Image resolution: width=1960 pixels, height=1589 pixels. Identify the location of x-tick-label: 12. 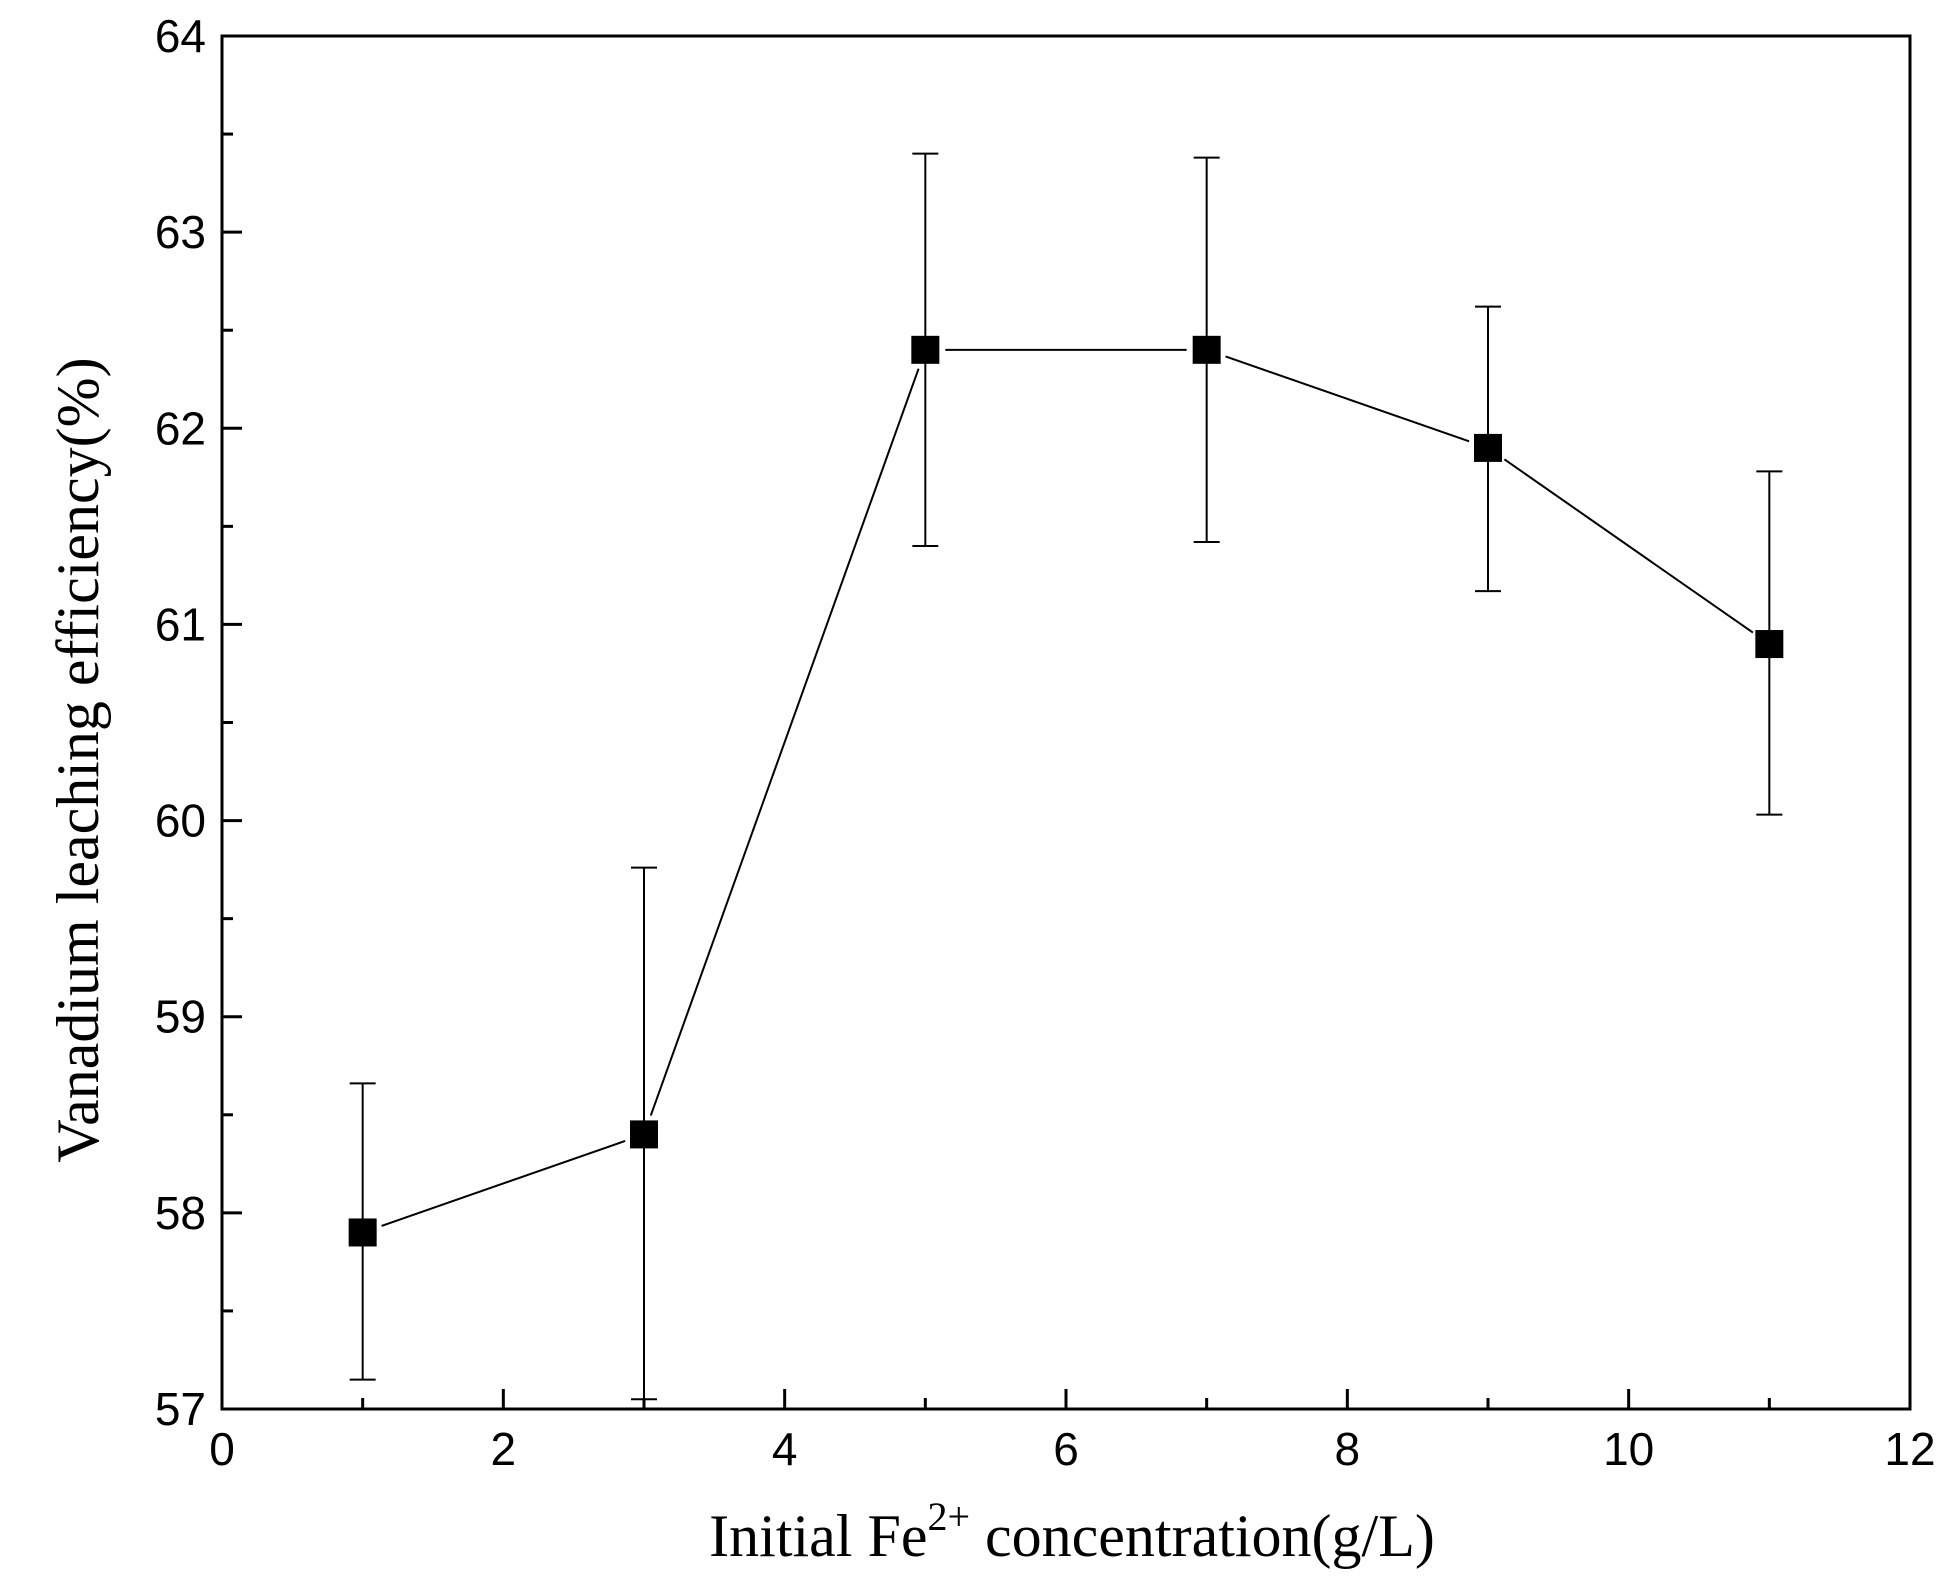
(1909, 1449).